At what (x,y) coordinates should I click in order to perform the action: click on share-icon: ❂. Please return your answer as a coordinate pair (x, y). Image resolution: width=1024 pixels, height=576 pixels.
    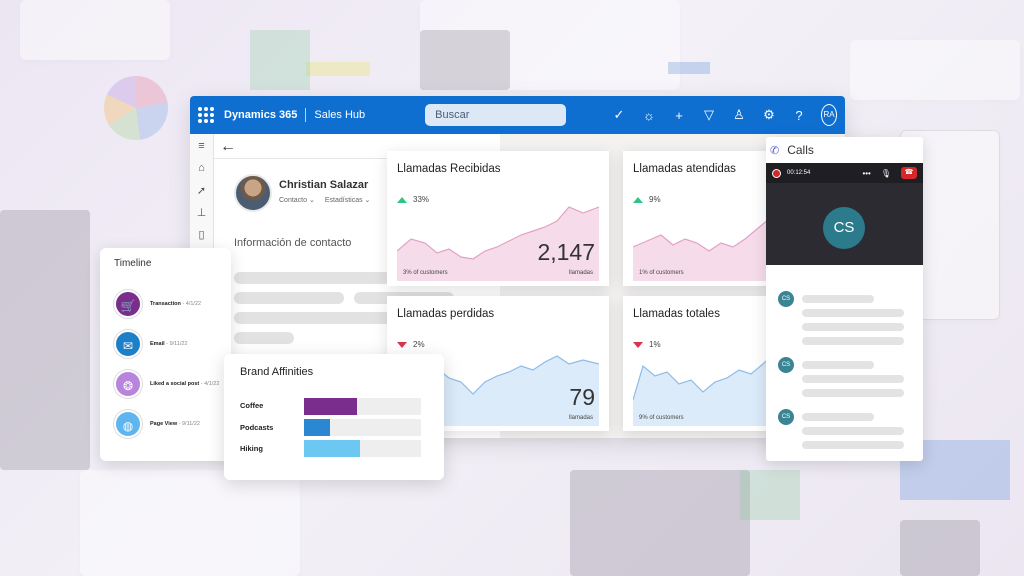
    Looking at the image, I should click on (128, 384).